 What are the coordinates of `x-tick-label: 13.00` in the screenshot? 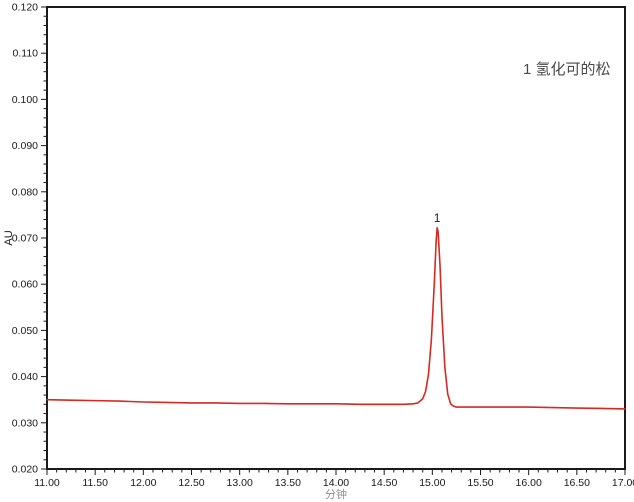 It's located at (240, 483).